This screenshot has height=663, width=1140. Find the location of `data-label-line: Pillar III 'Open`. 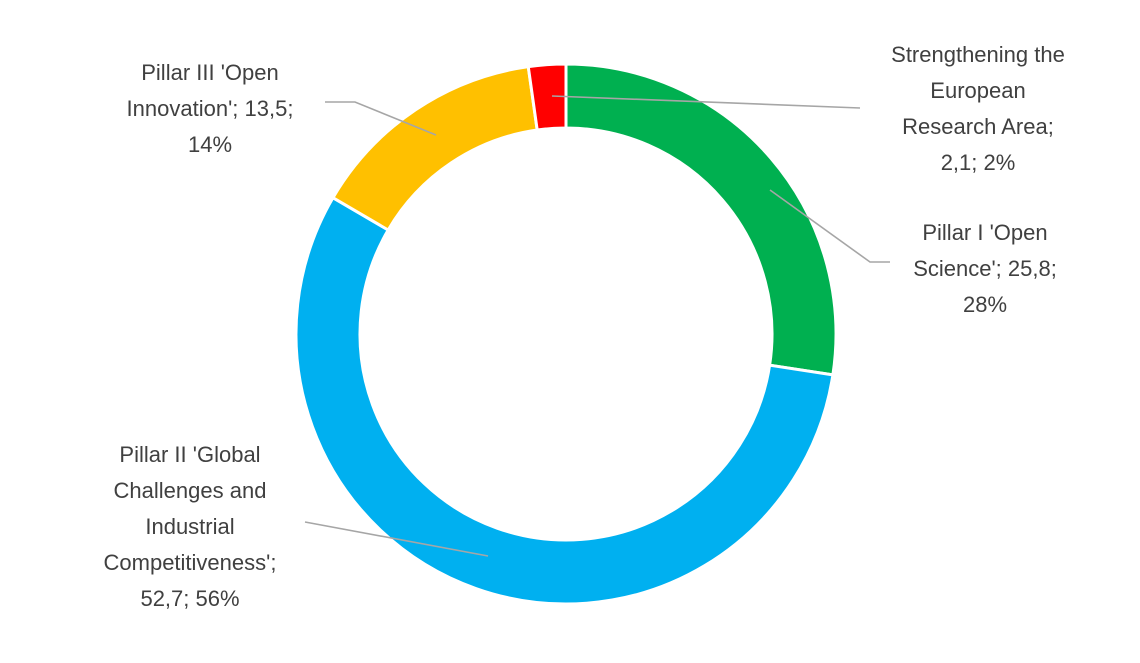

data-label-line: Pillar III 'Open is located at coordinates (209, 72).